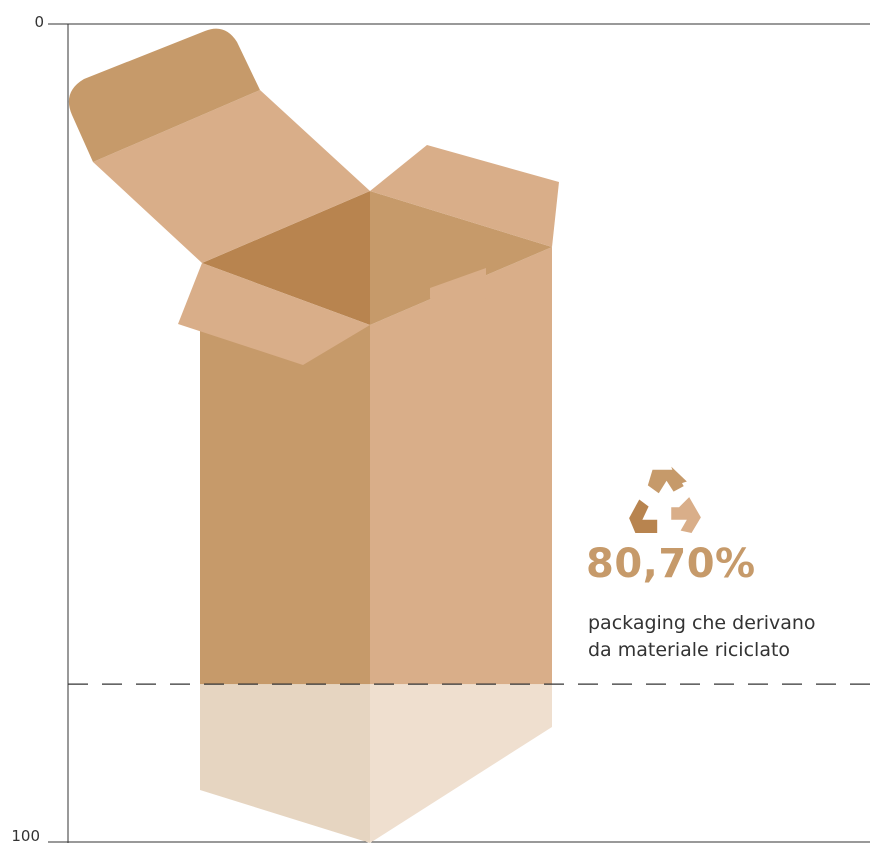  What do you see at coordinates (671, 564) in the screenshot?
I see `stat-value: 80,70%` at bounding box center [671, 564].